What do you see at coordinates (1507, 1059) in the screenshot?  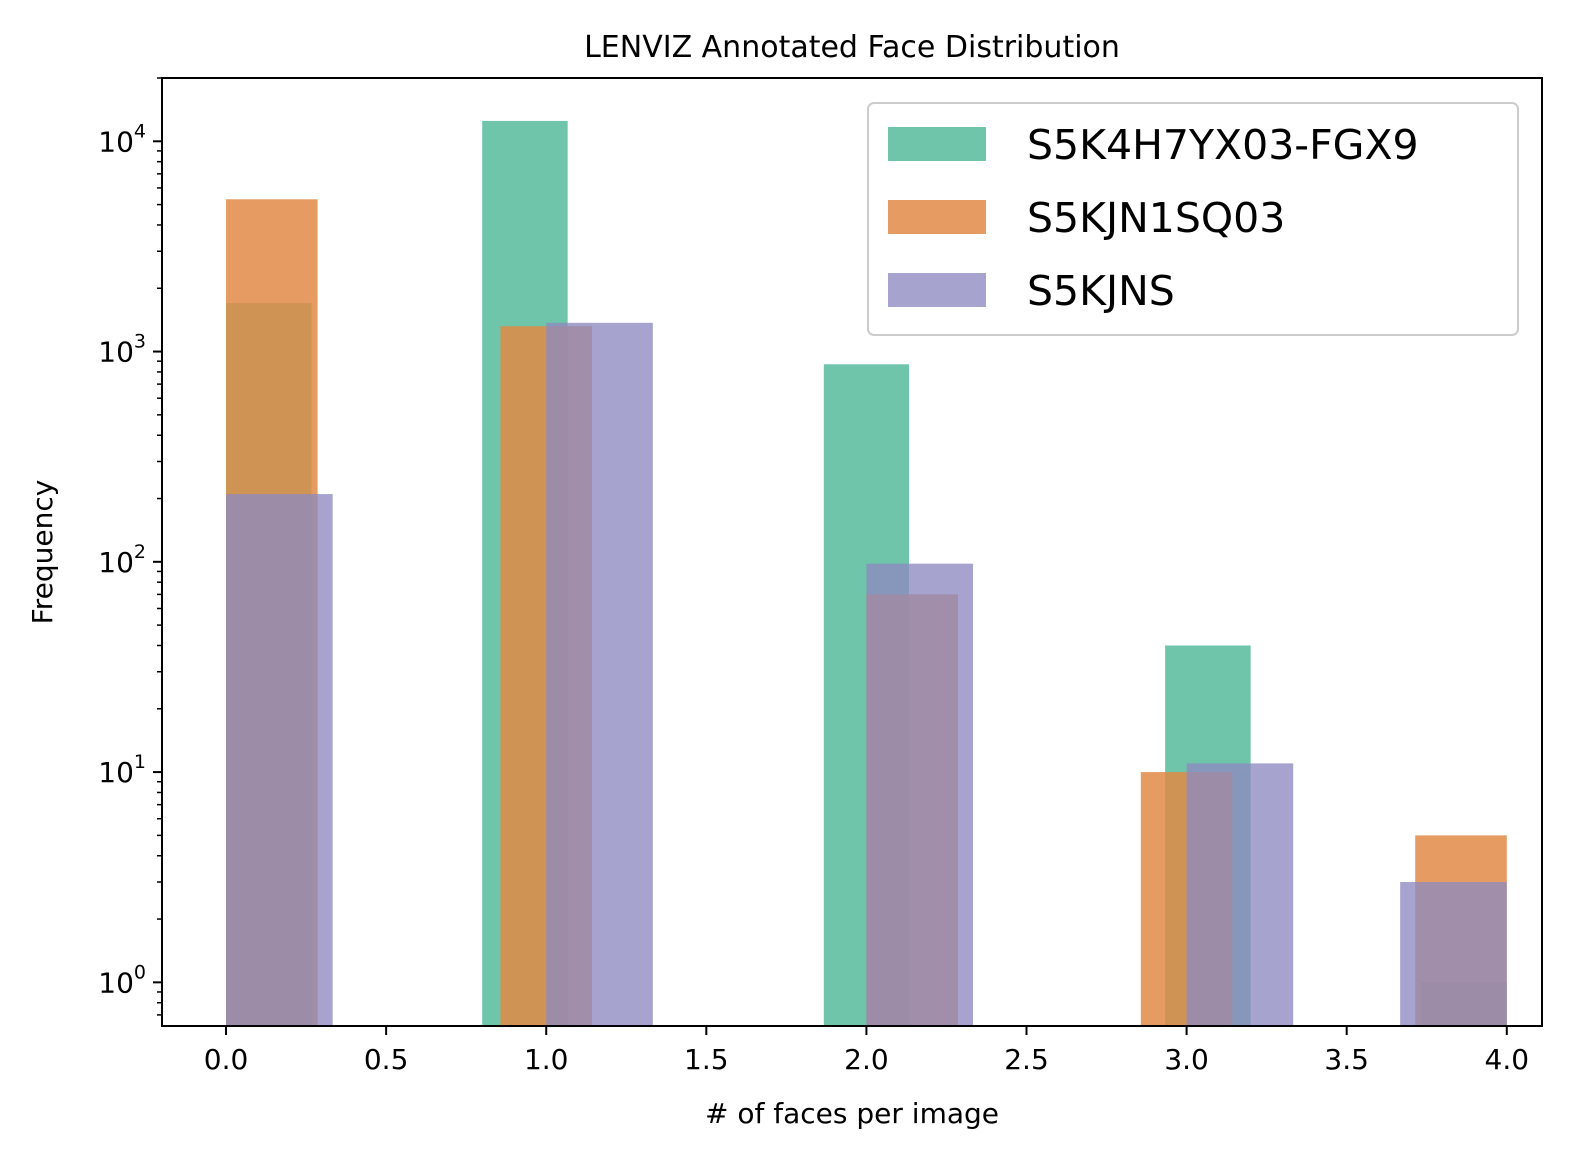 I see `x-tick-label-8: 4.0` at bounding box center [1507, 1059].